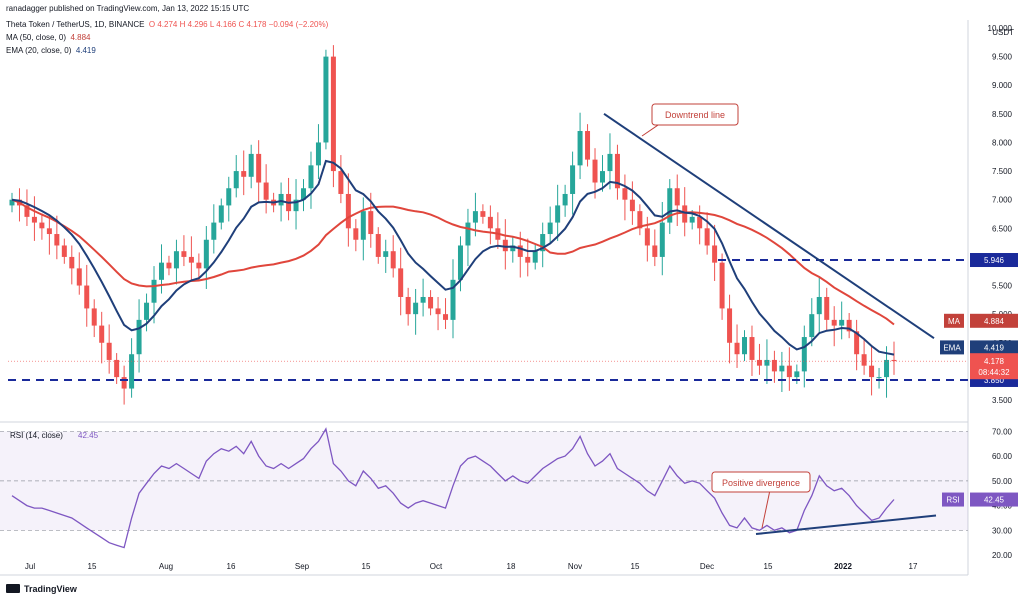 The image size is (1024, 603). I want to click on rsi-header-value: 42.45, so click(88, 435).